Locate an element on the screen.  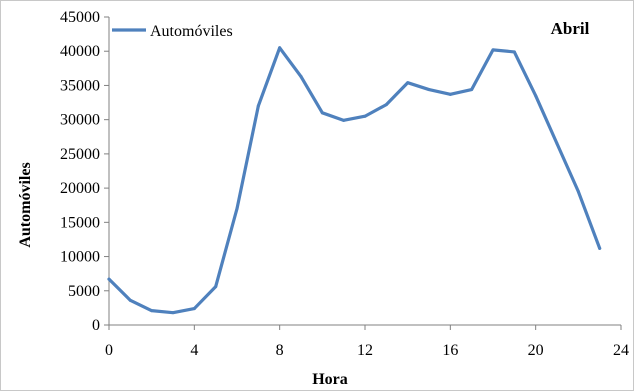
y-tick-label: 45000 is located at coordinates (80, 17).